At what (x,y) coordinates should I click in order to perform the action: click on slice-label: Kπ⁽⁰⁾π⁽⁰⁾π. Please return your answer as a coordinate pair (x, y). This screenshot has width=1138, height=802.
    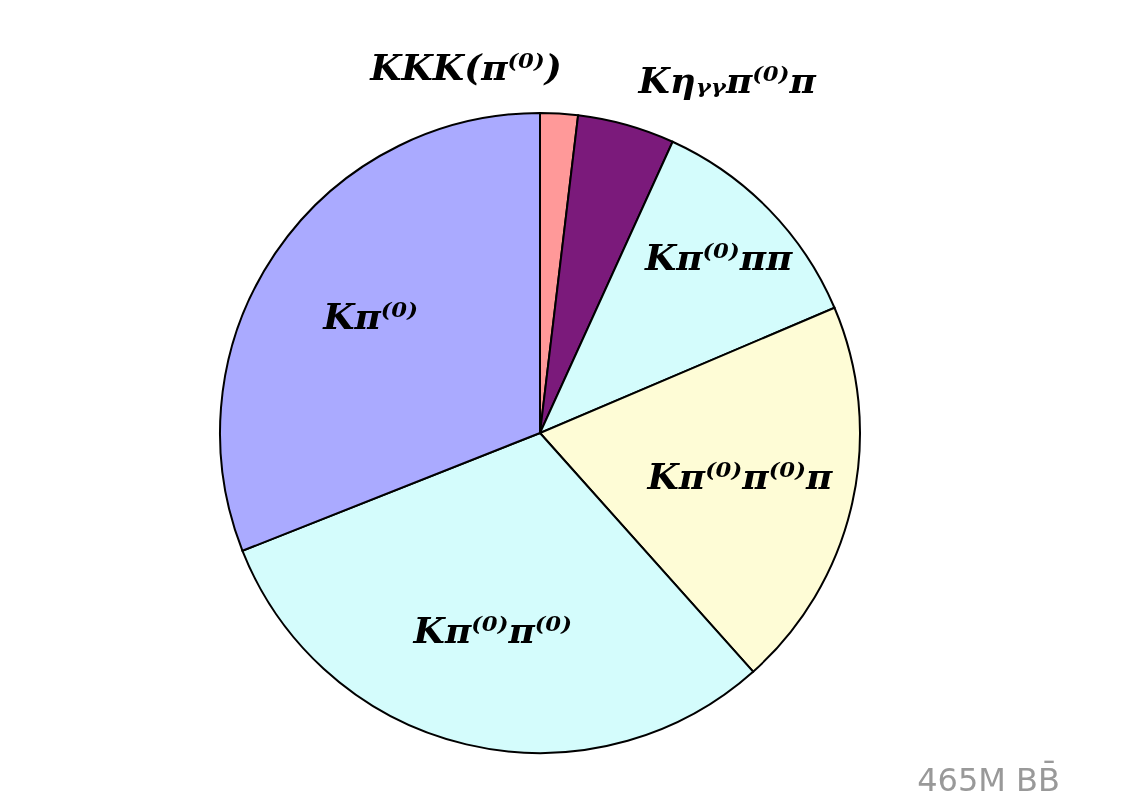
    Looking at the image, I should click on (739, 475).